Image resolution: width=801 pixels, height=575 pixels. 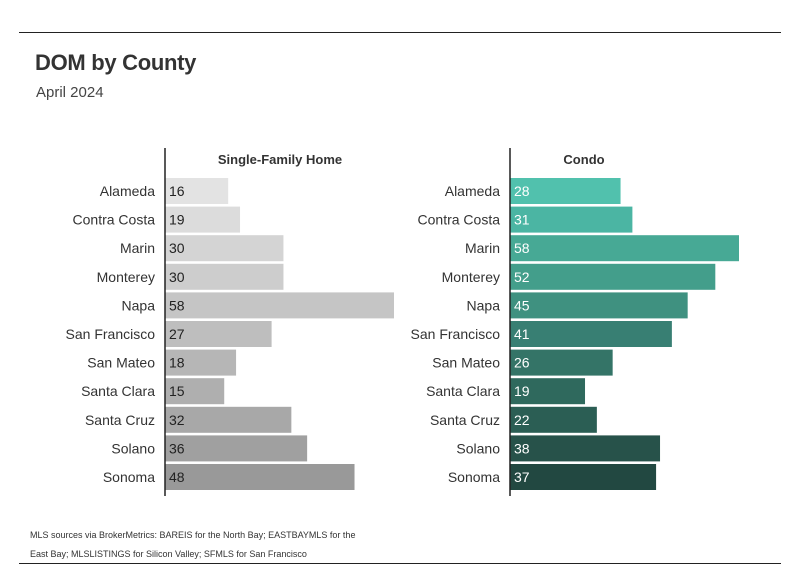 I want to click on data-label: 41, so click(x=522, y=334).